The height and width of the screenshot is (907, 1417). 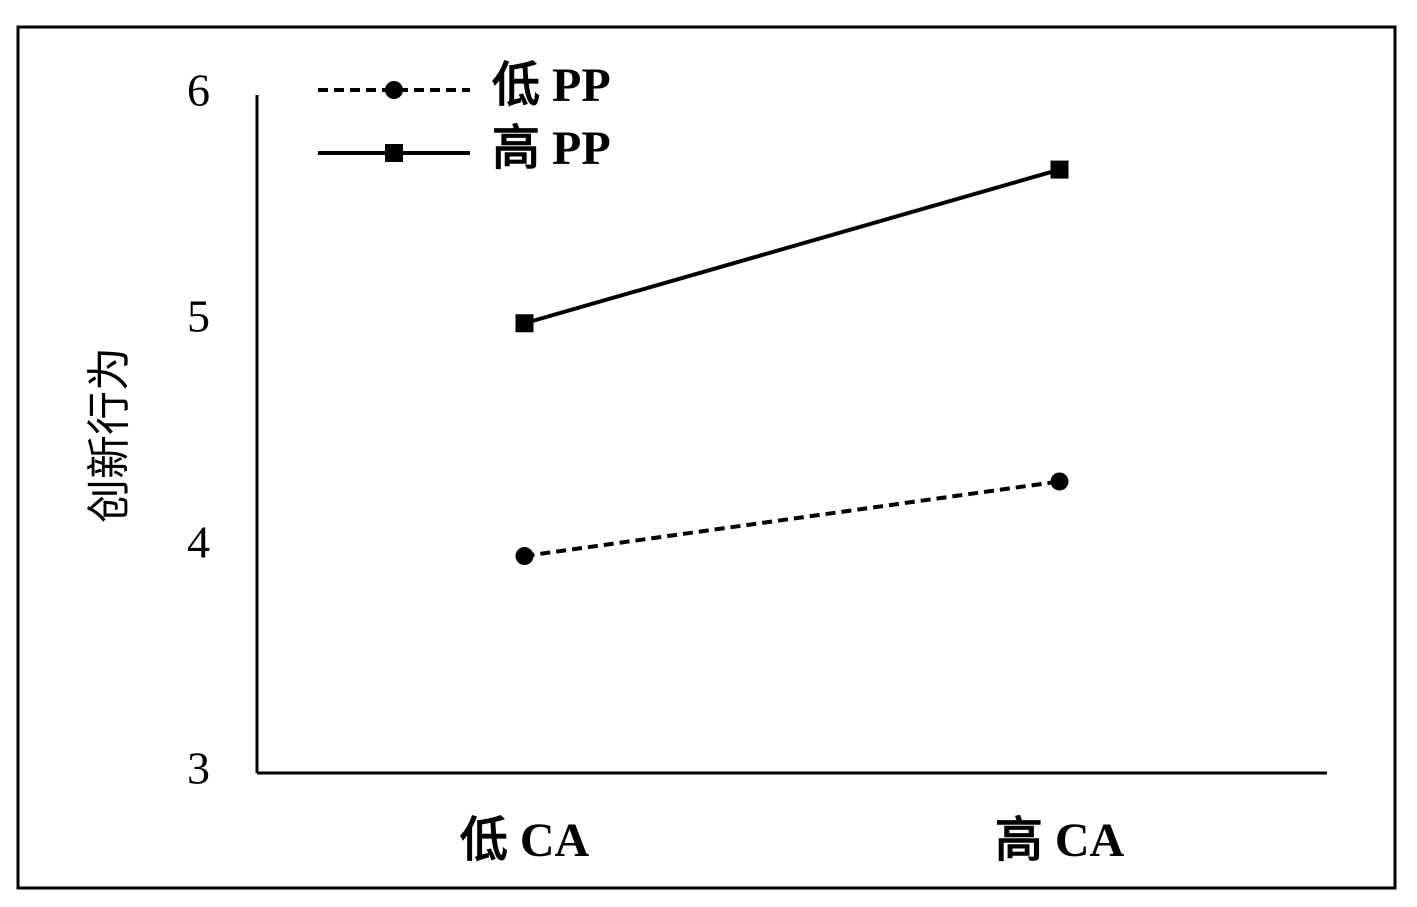 I want to click on y-tick-label: 4, so click(x=198, y=542).